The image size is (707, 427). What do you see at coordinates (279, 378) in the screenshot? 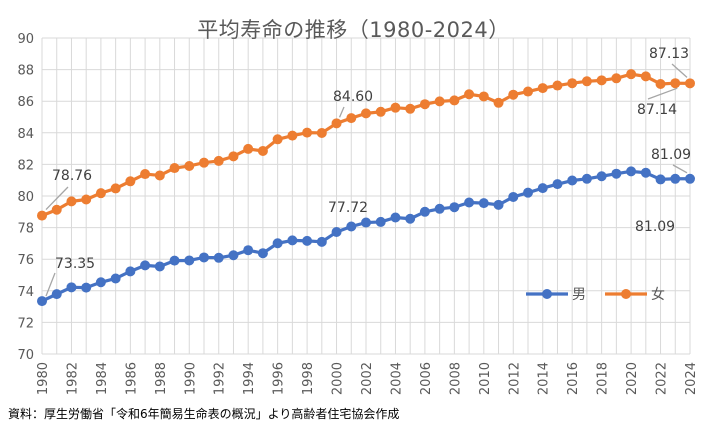
I see `x-tick-label: 1996` at bounding box center [279, 378].